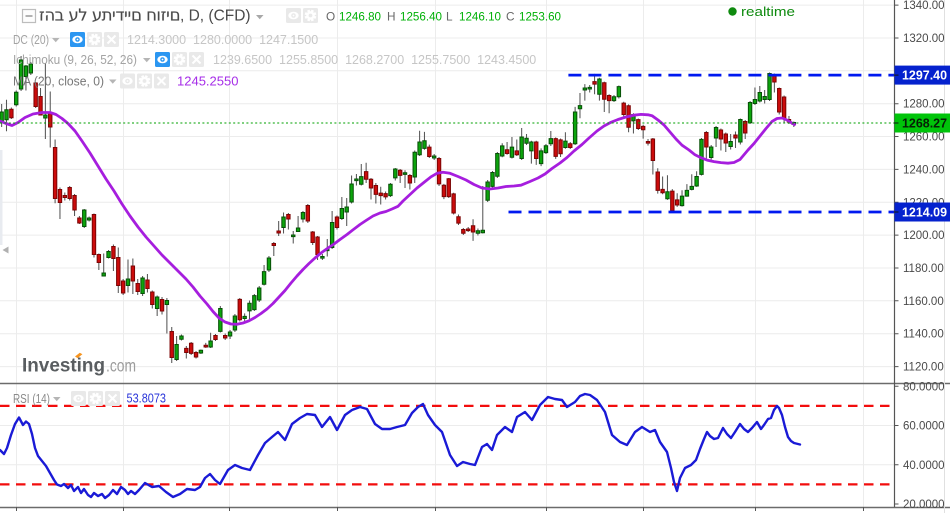 This screenshot has height=518, width=950. What do you see at coordinates (121, 366) in the screenshot?
I see `svg-text: .com` at bounding box center [121, 366].